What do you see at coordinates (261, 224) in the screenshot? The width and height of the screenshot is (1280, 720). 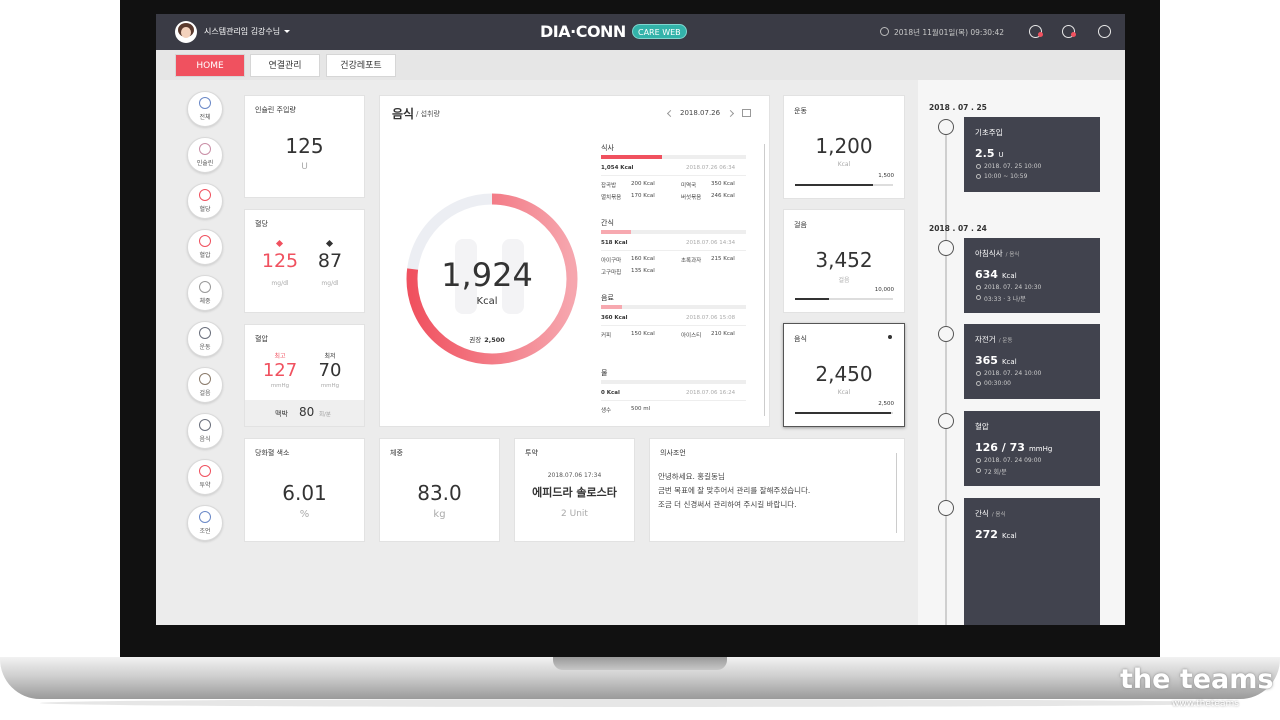 I see `card-title: 혈당` at bounding box center [261, 224].